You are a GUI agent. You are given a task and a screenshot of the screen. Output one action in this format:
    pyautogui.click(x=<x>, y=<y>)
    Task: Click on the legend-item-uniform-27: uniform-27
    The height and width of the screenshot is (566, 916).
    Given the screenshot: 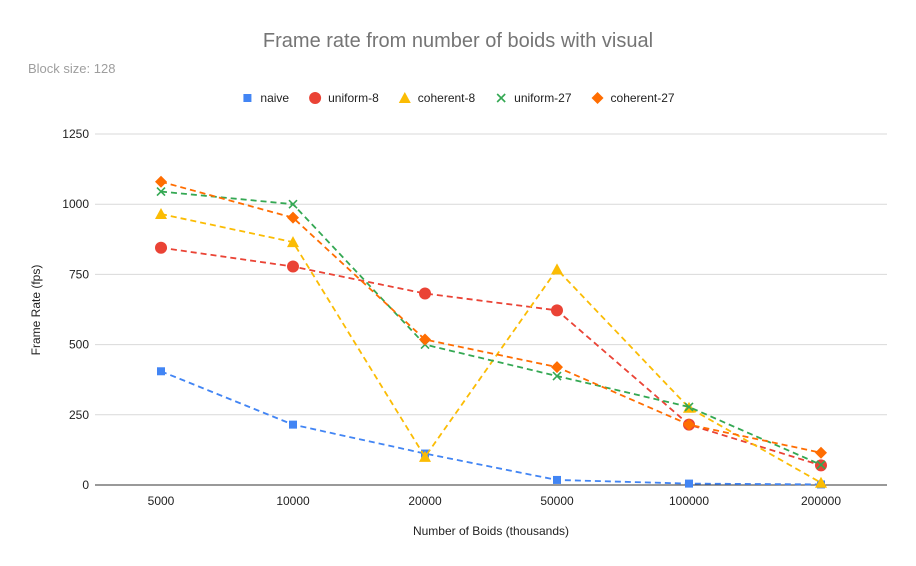 What is the action you would take?
    pyautogui.click(x=534, y=98)
    